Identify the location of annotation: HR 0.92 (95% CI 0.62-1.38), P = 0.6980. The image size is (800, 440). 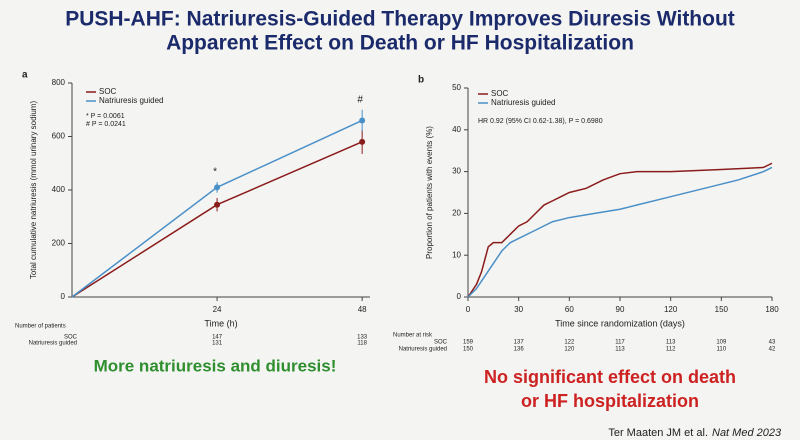
(540, 121).